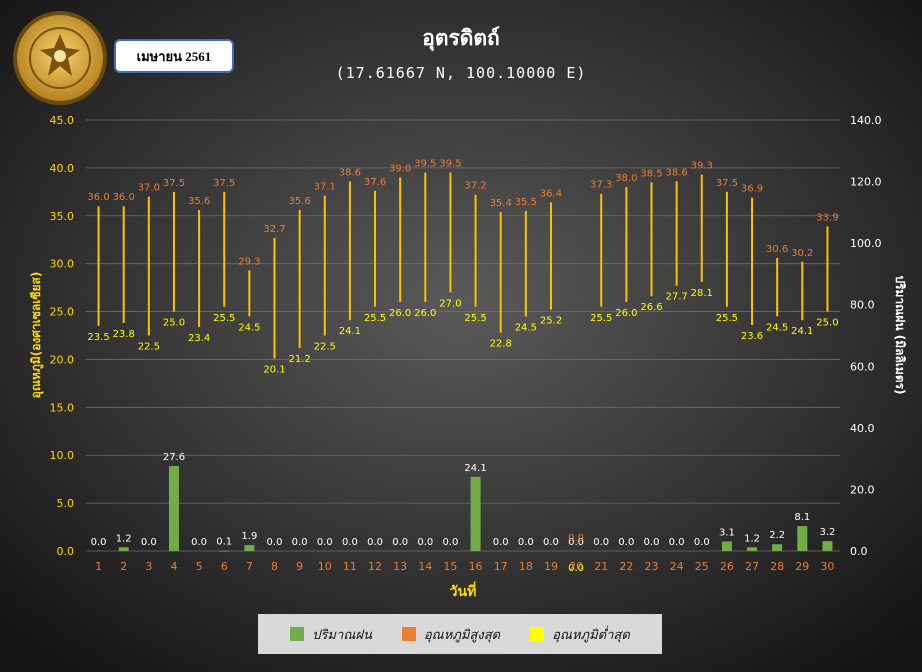 This screenshot has height=672, width=922. I want to click on legend-item-rain: ปริมาณฝน, so click(331, 634).